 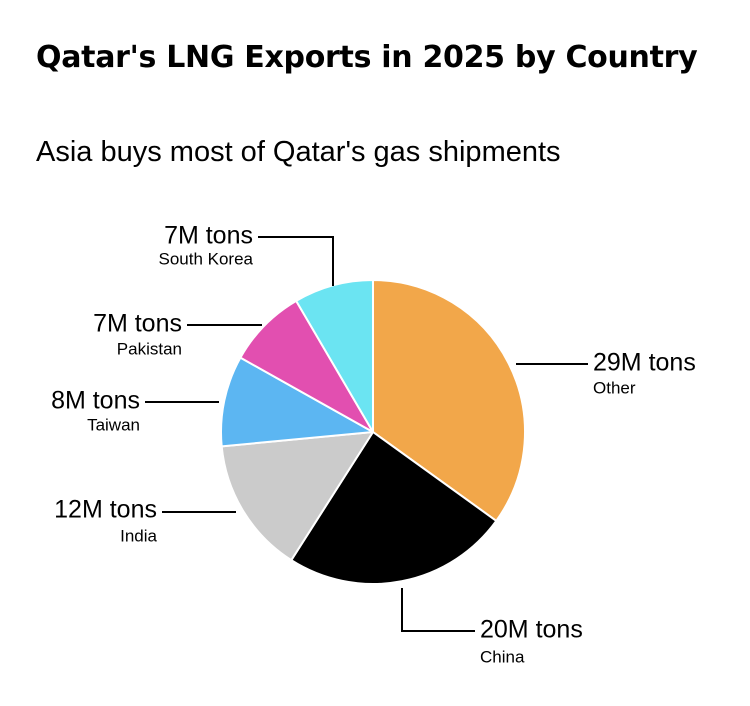 What do you see at coordinates (367, 57) in the screenshot?
I see `chart-title: Qatar's LNG Exports in 2025 by Country` at bounding box center [367, 57].